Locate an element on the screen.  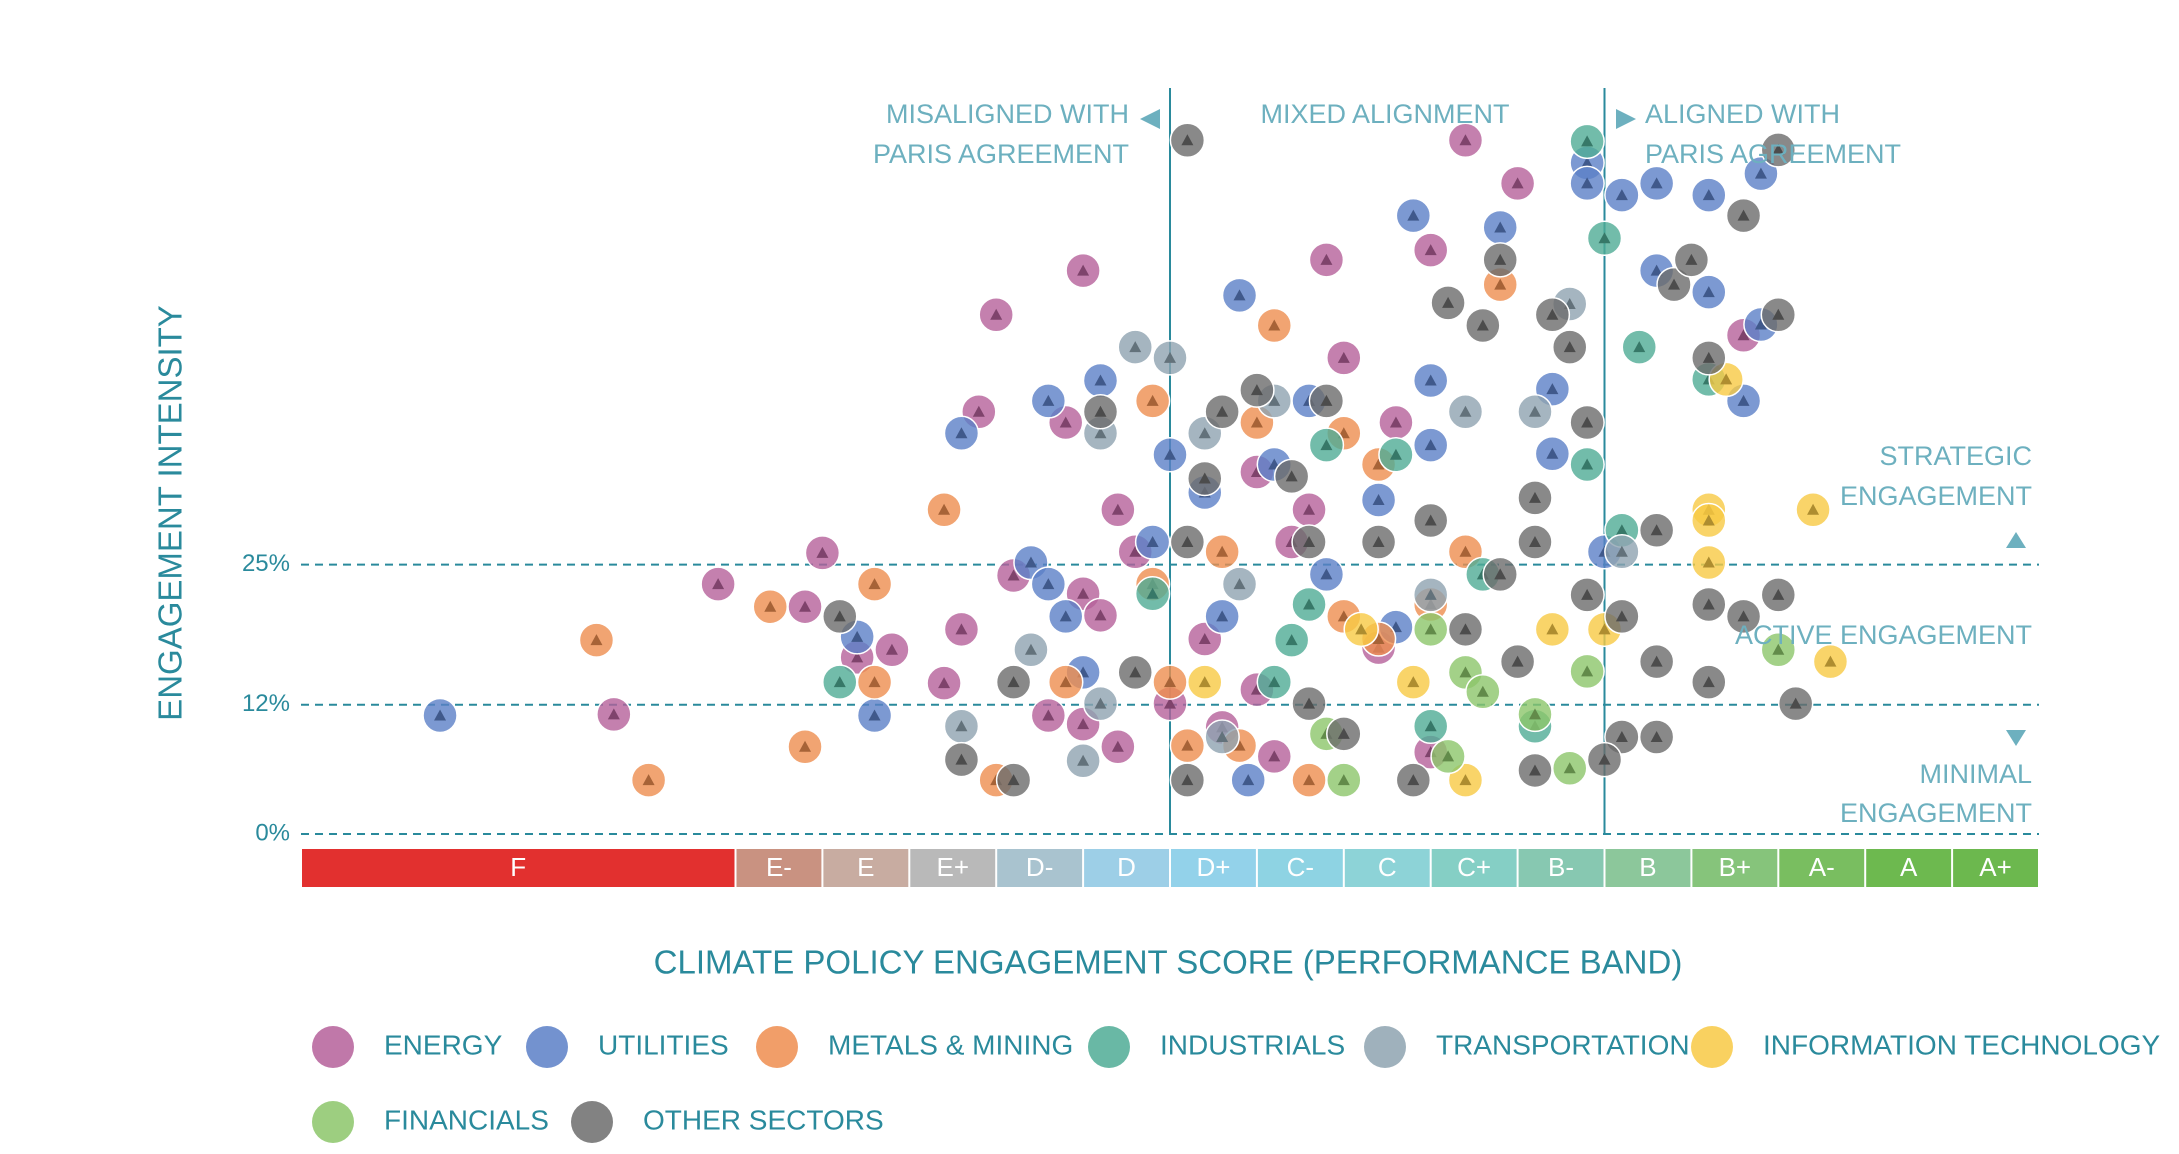
band-label: C+ is located at coordinates (1474, 867).